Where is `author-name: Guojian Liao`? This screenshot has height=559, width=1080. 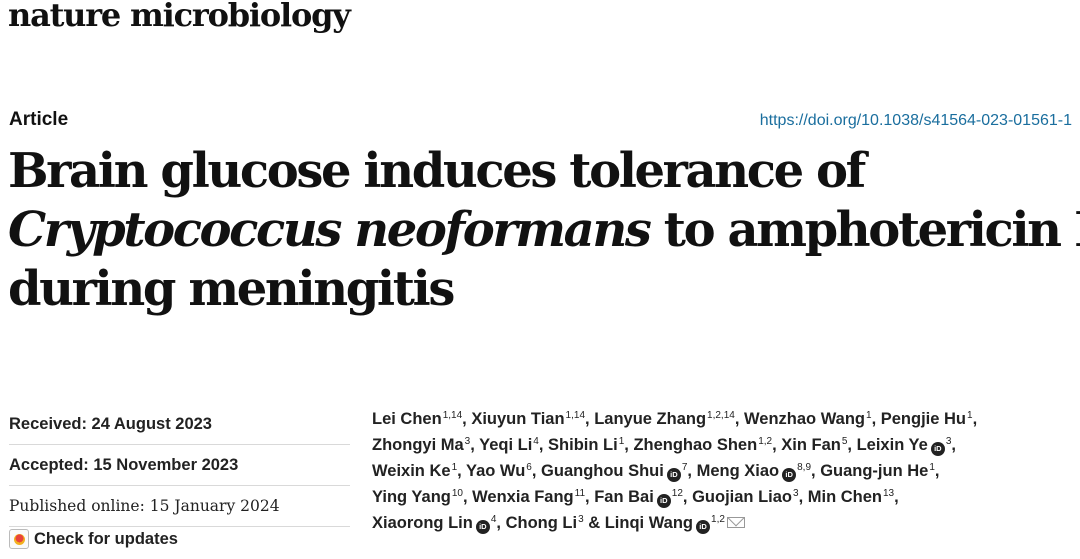 author-name: Guojian Liao is located at coordinates (742, 497).